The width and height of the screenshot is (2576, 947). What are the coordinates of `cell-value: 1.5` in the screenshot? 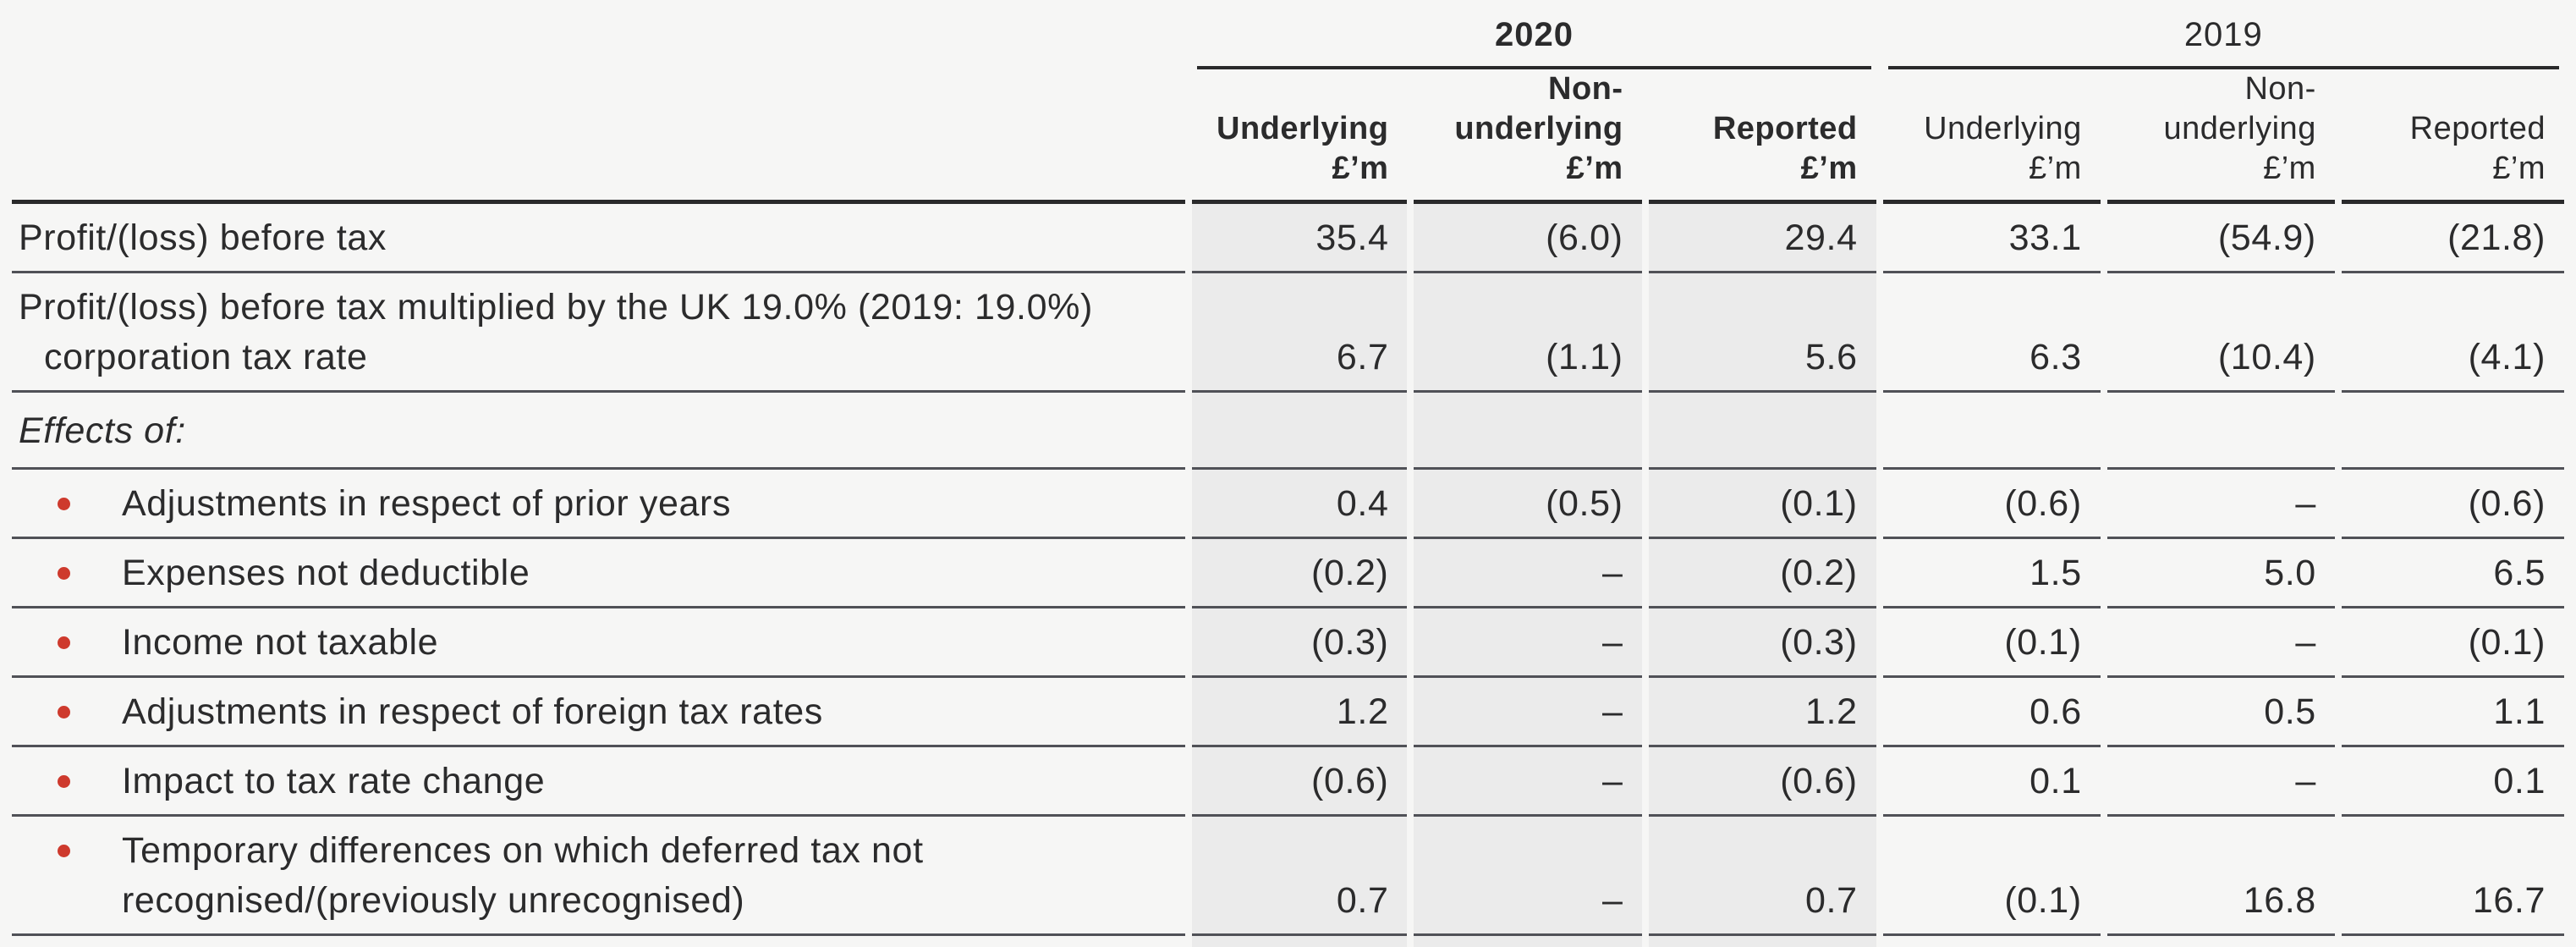 It's located at (1992, 573).